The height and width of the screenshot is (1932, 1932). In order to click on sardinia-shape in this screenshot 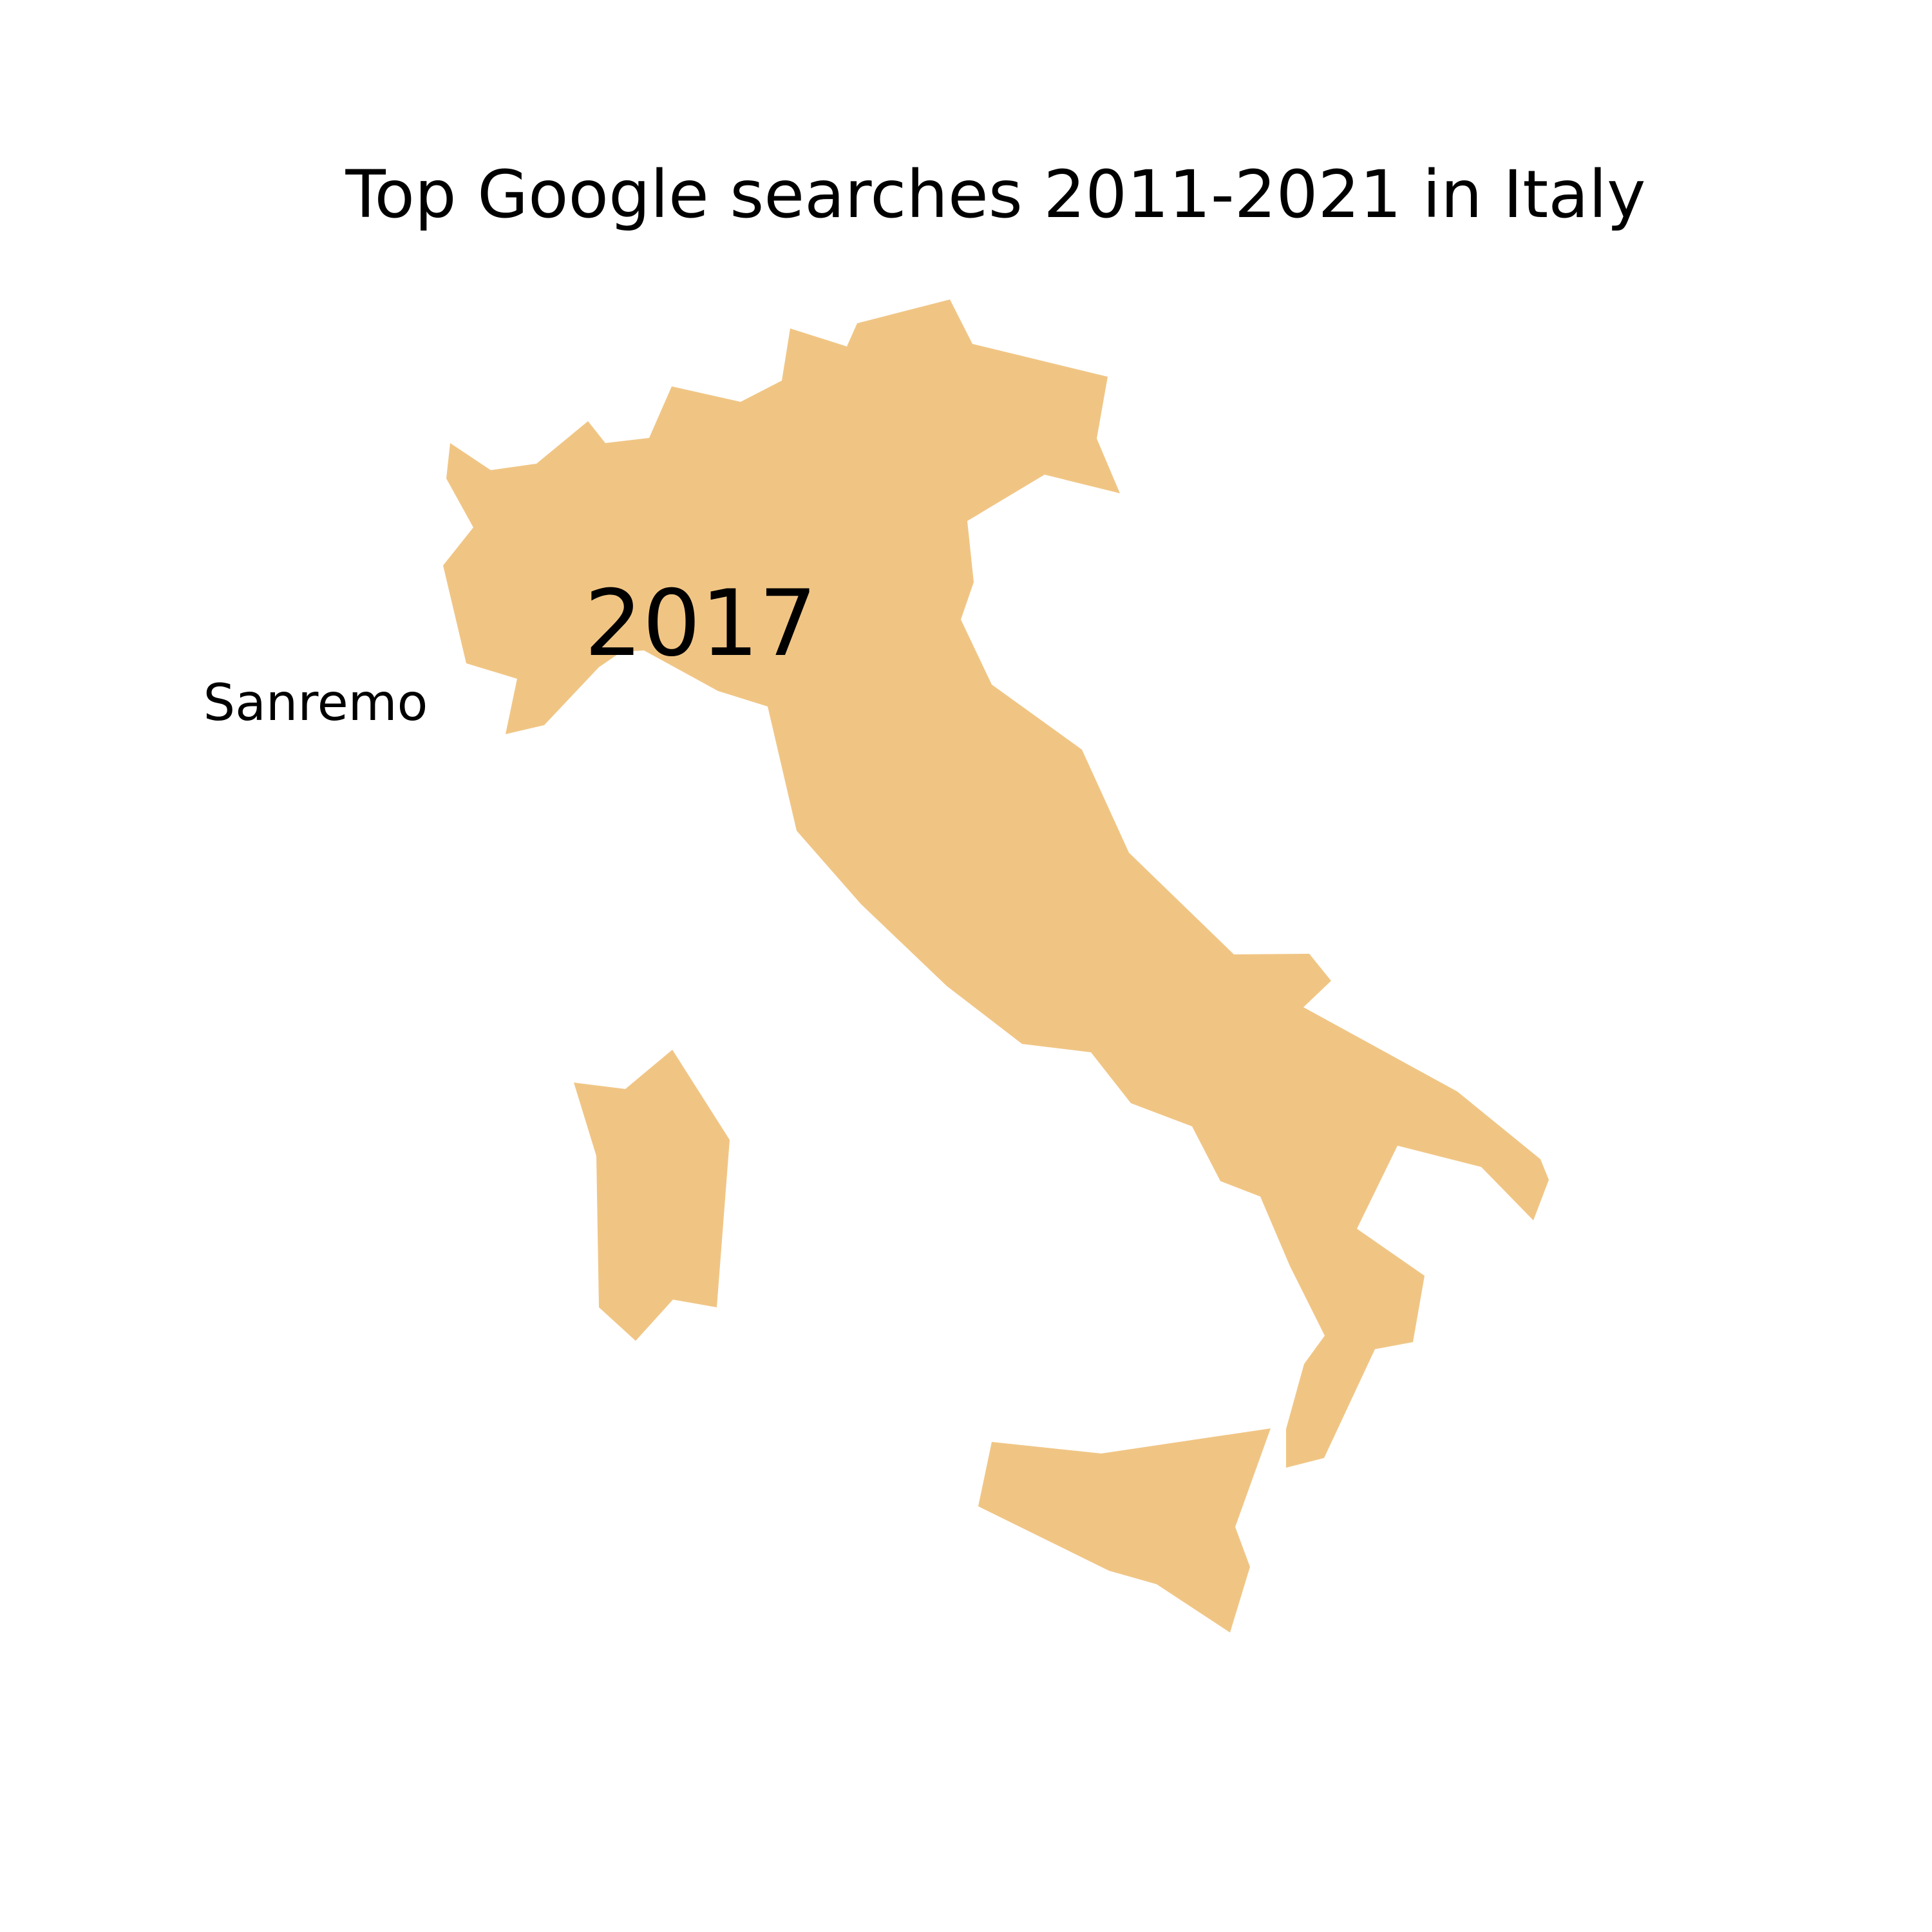, I will do `click(652, 1195)`.